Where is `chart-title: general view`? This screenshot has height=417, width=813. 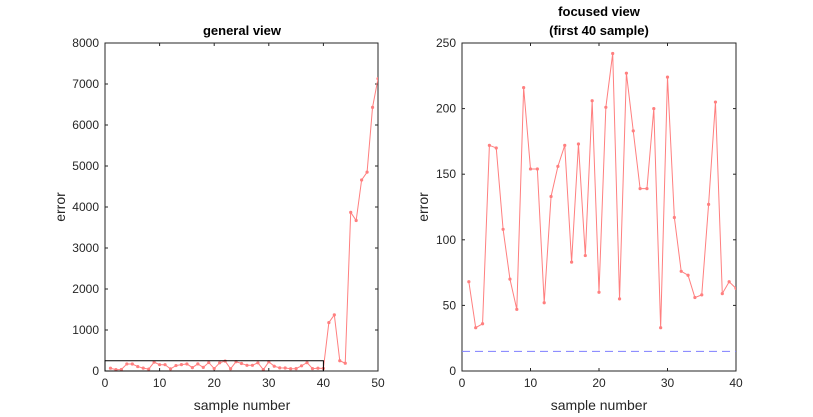 chart-title: general view is located at coordinates (242, 30).